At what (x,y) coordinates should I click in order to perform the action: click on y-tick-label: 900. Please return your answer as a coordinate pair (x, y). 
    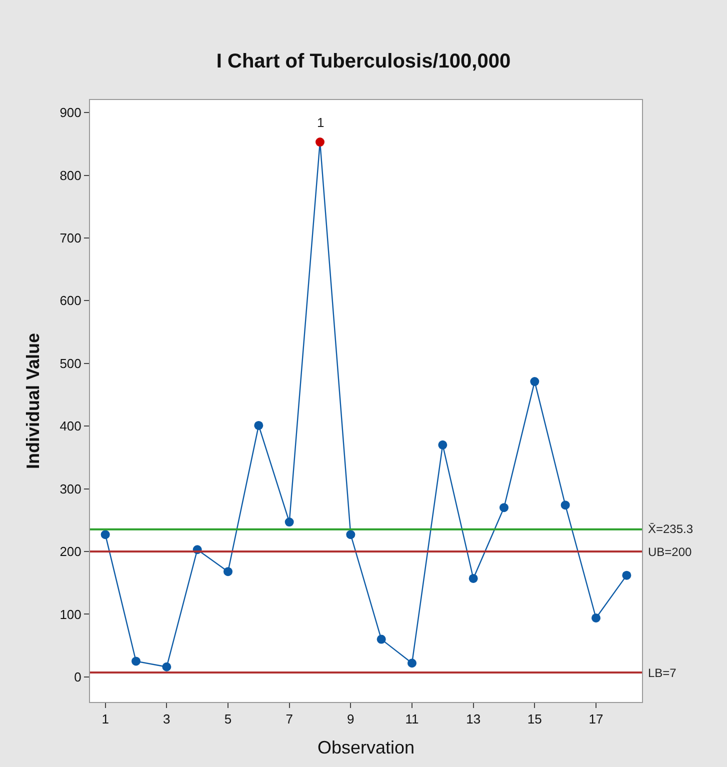
    Looking at the image, I should click on (71, 112).